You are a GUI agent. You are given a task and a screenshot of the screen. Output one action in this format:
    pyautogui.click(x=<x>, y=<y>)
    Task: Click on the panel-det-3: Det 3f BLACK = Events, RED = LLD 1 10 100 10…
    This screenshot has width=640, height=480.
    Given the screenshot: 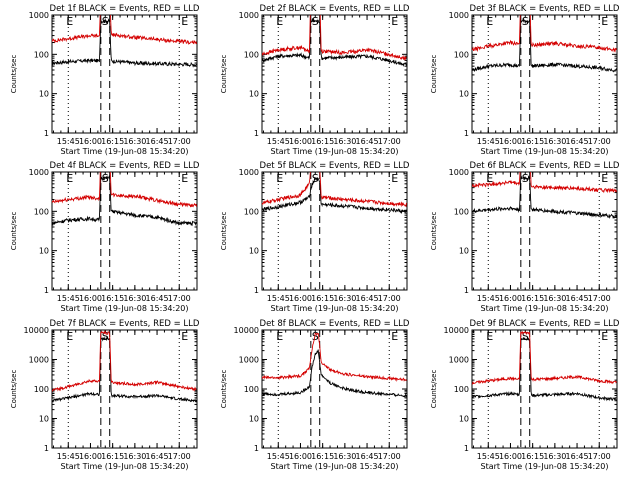 What is the action you would take?
    pyautogui.click(x=525, y=80)
    